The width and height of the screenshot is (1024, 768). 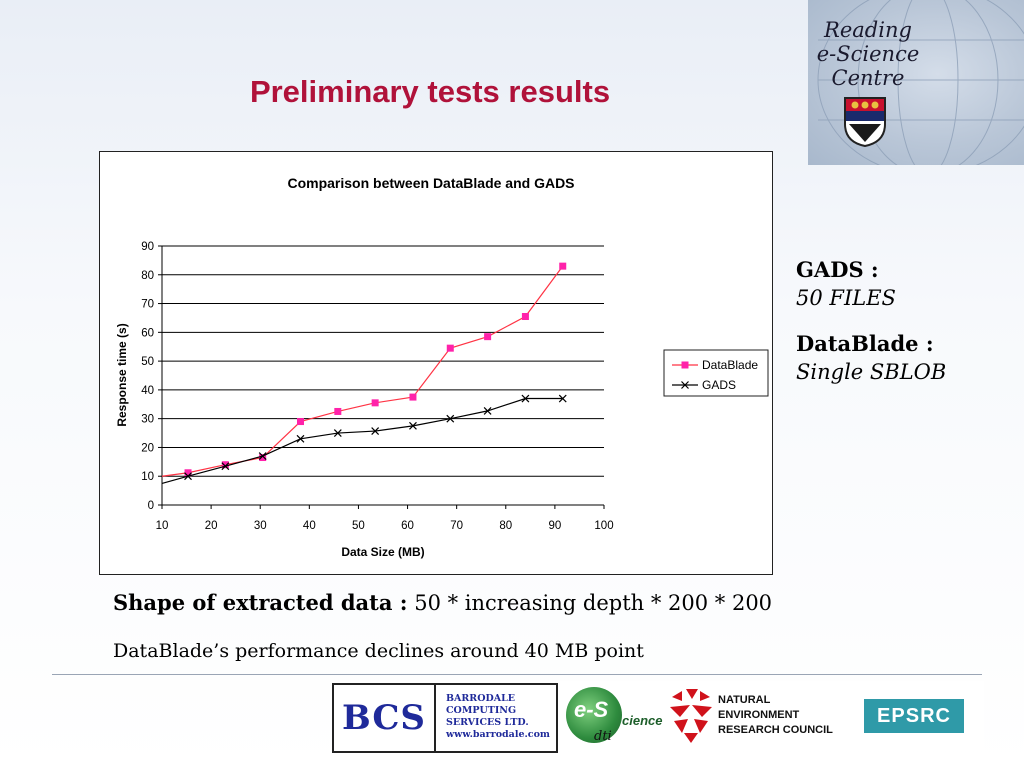 What do you see at coordinates (906, 330) in the screenshot?
I see `side-notes: GADS : 50 FILES DataBlade : Single SBLOB` at bounding box center [906, 330].